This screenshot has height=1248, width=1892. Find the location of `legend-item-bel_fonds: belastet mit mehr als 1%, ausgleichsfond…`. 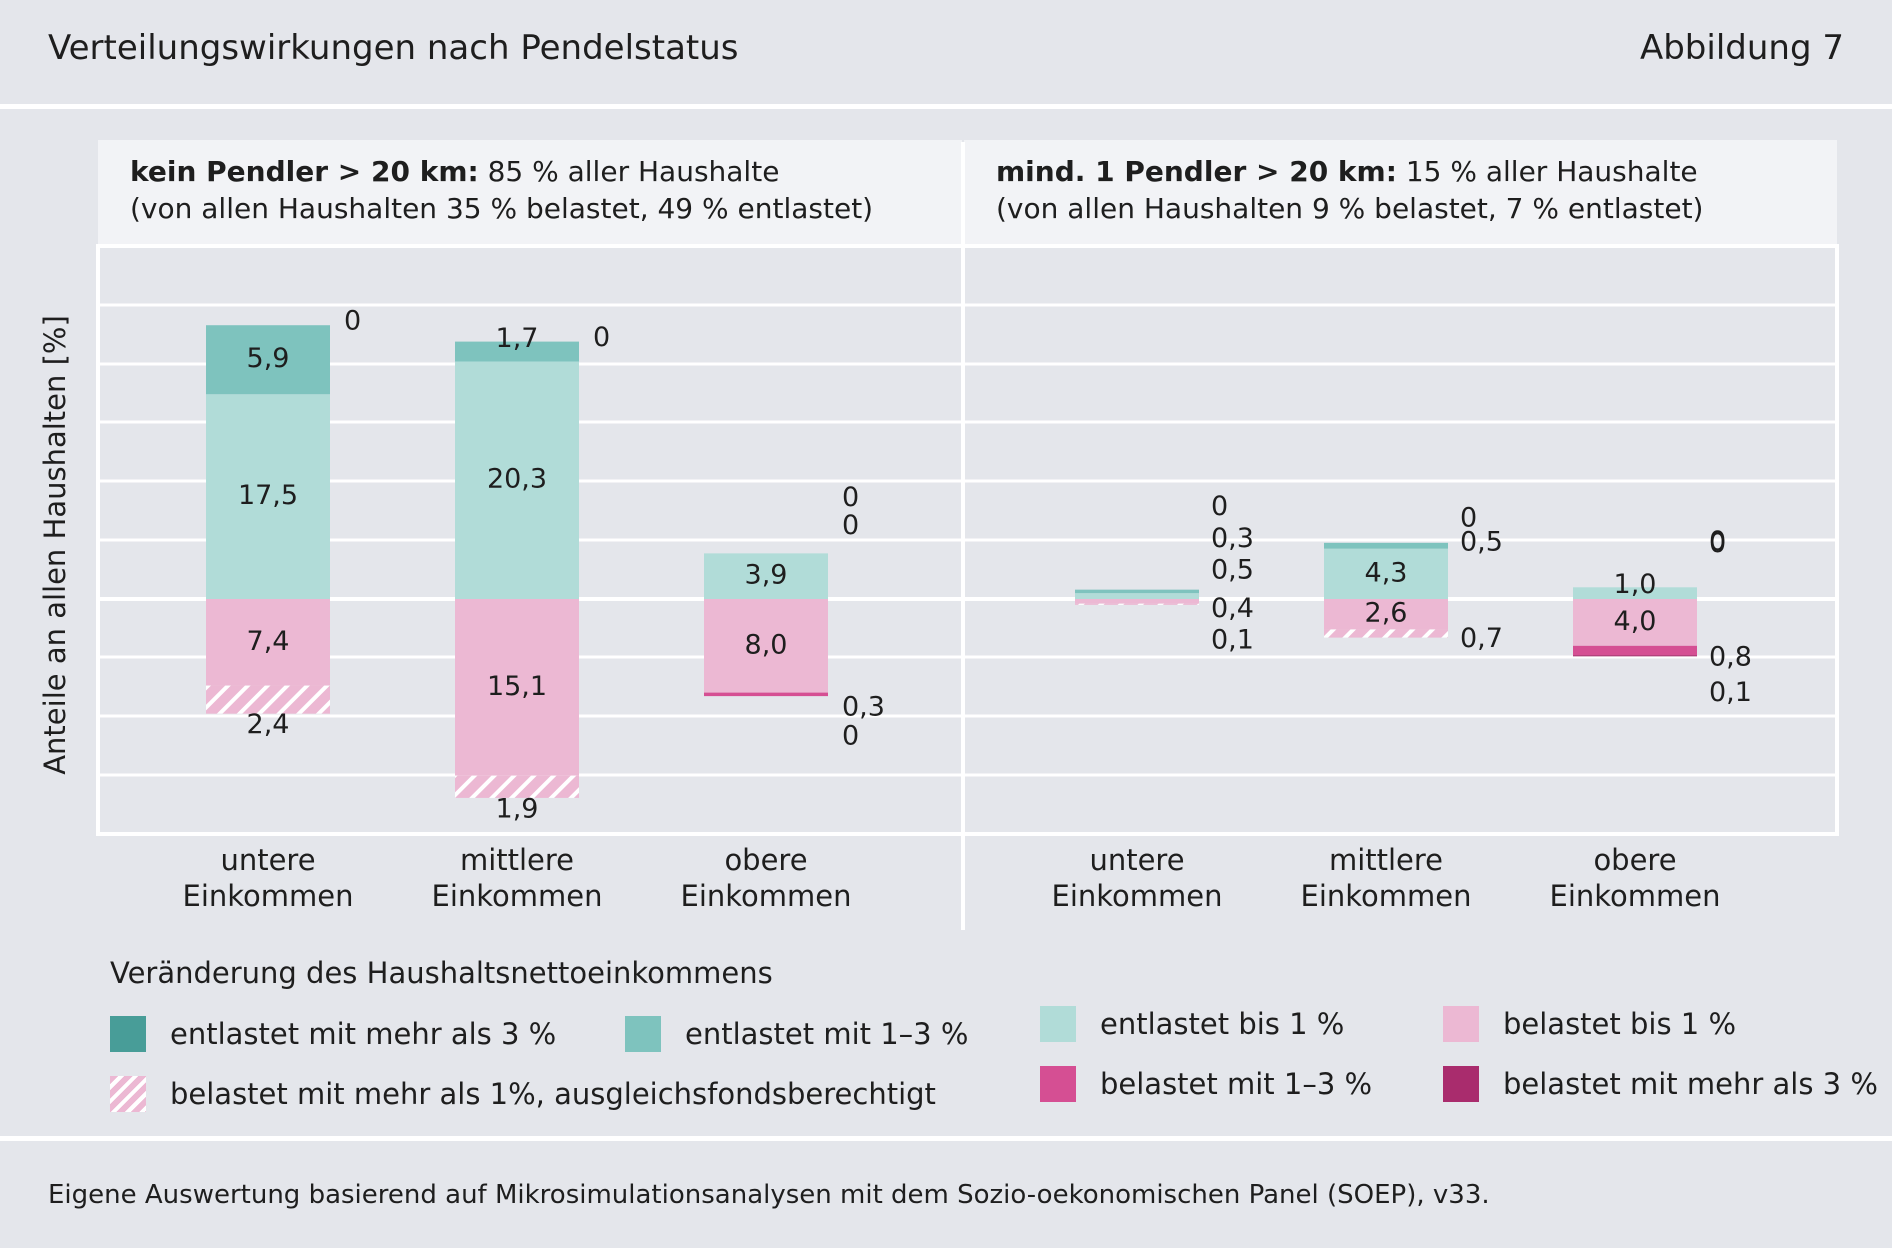

legend-item-bel_fonds: belastet mit mehr als 1%, ausgleichsfond… is located at coordinates (523, 1094).